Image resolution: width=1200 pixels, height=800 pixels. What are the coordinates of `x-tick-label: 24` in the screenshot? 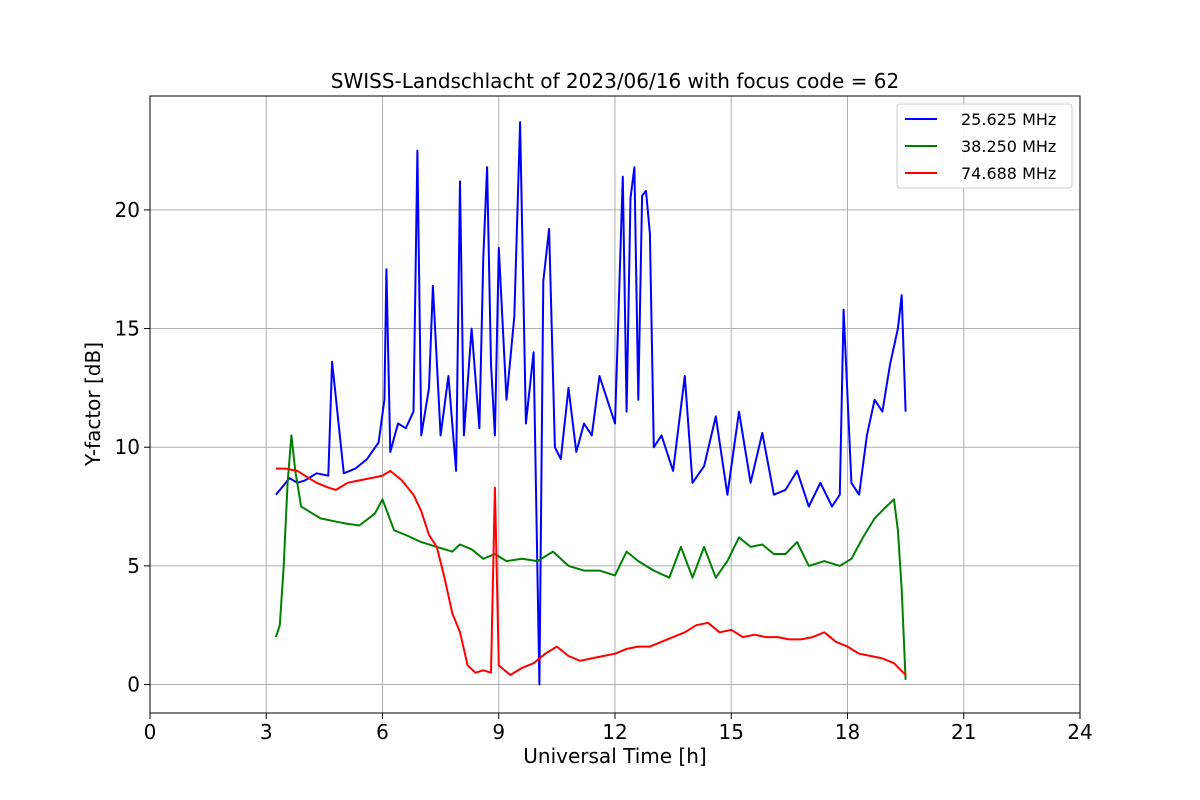 It's located at (1079, 732).